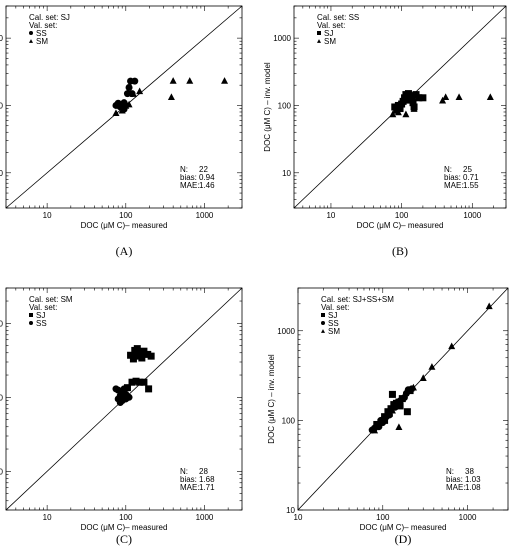 The width and height of the screenshot is (514, 550). I want to click on panel-label: (A), so click(124, 251).